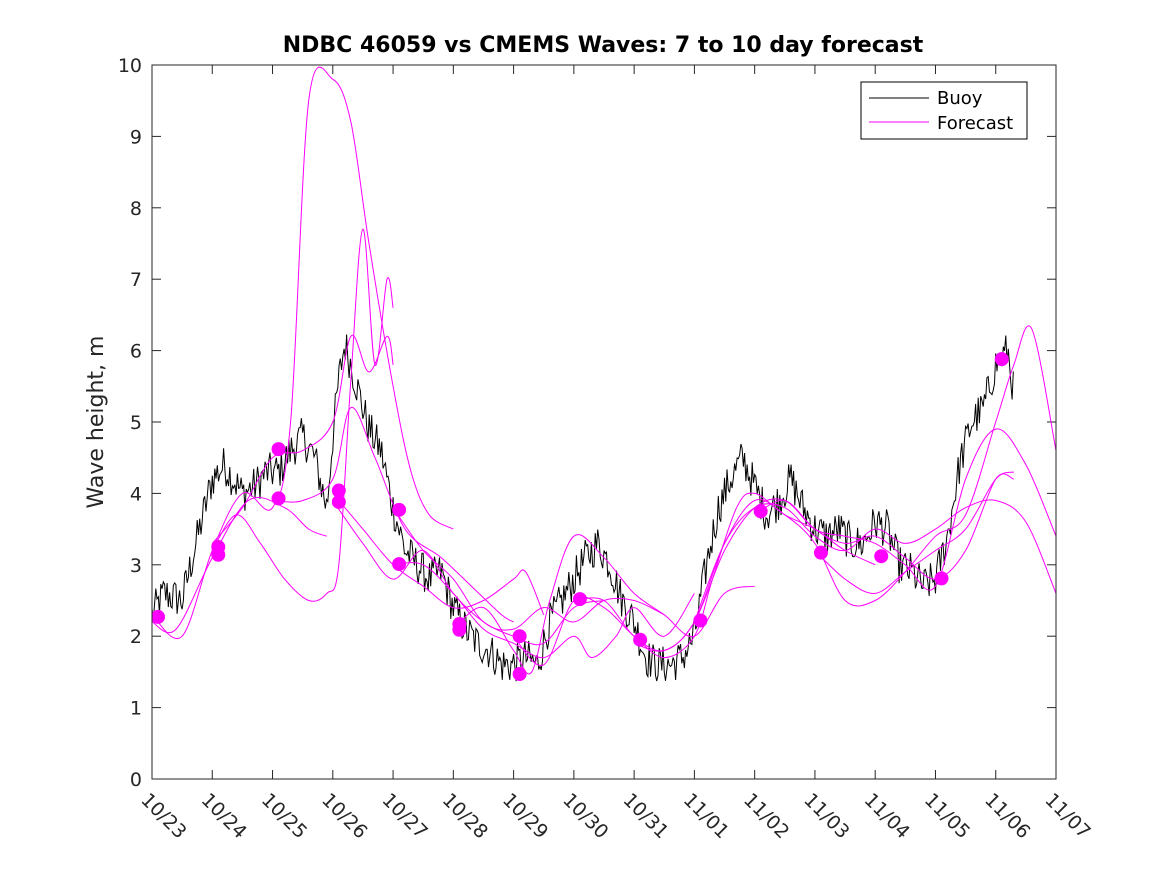  I want to click on y-tick-label: 4, so click(136, 494).